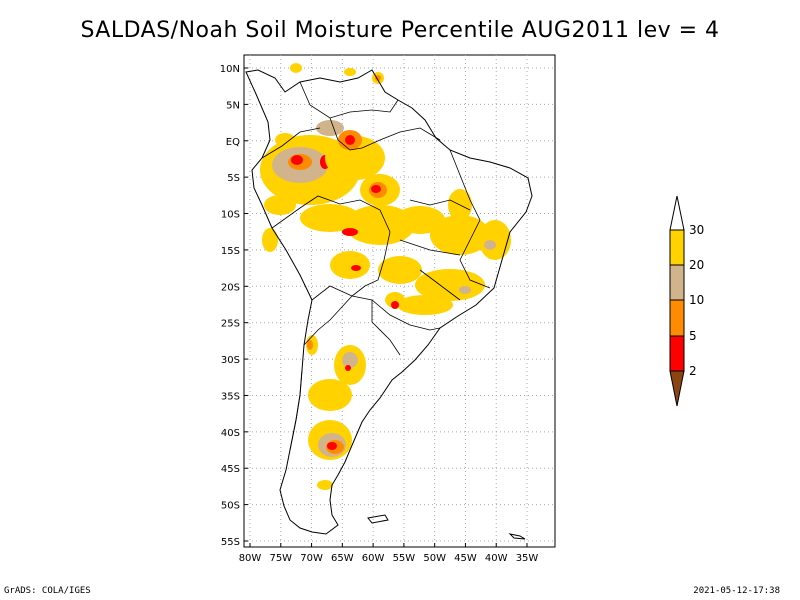  What do you see at coordinates (250, 558) in the screenshot?
I see `lon-tick-label: 80W` at bounding box center [250, 558].